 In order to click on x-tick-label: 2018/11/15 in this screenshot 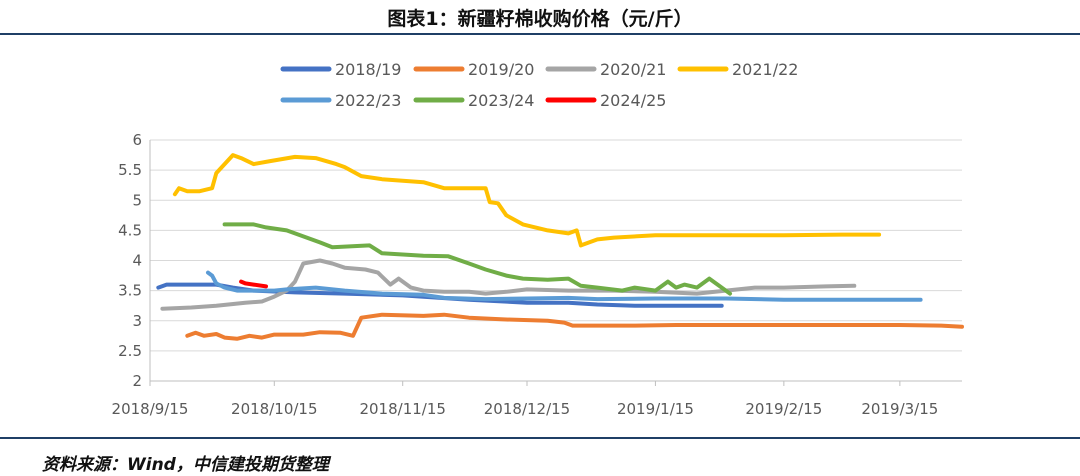, I will do `click(402, 409)`.